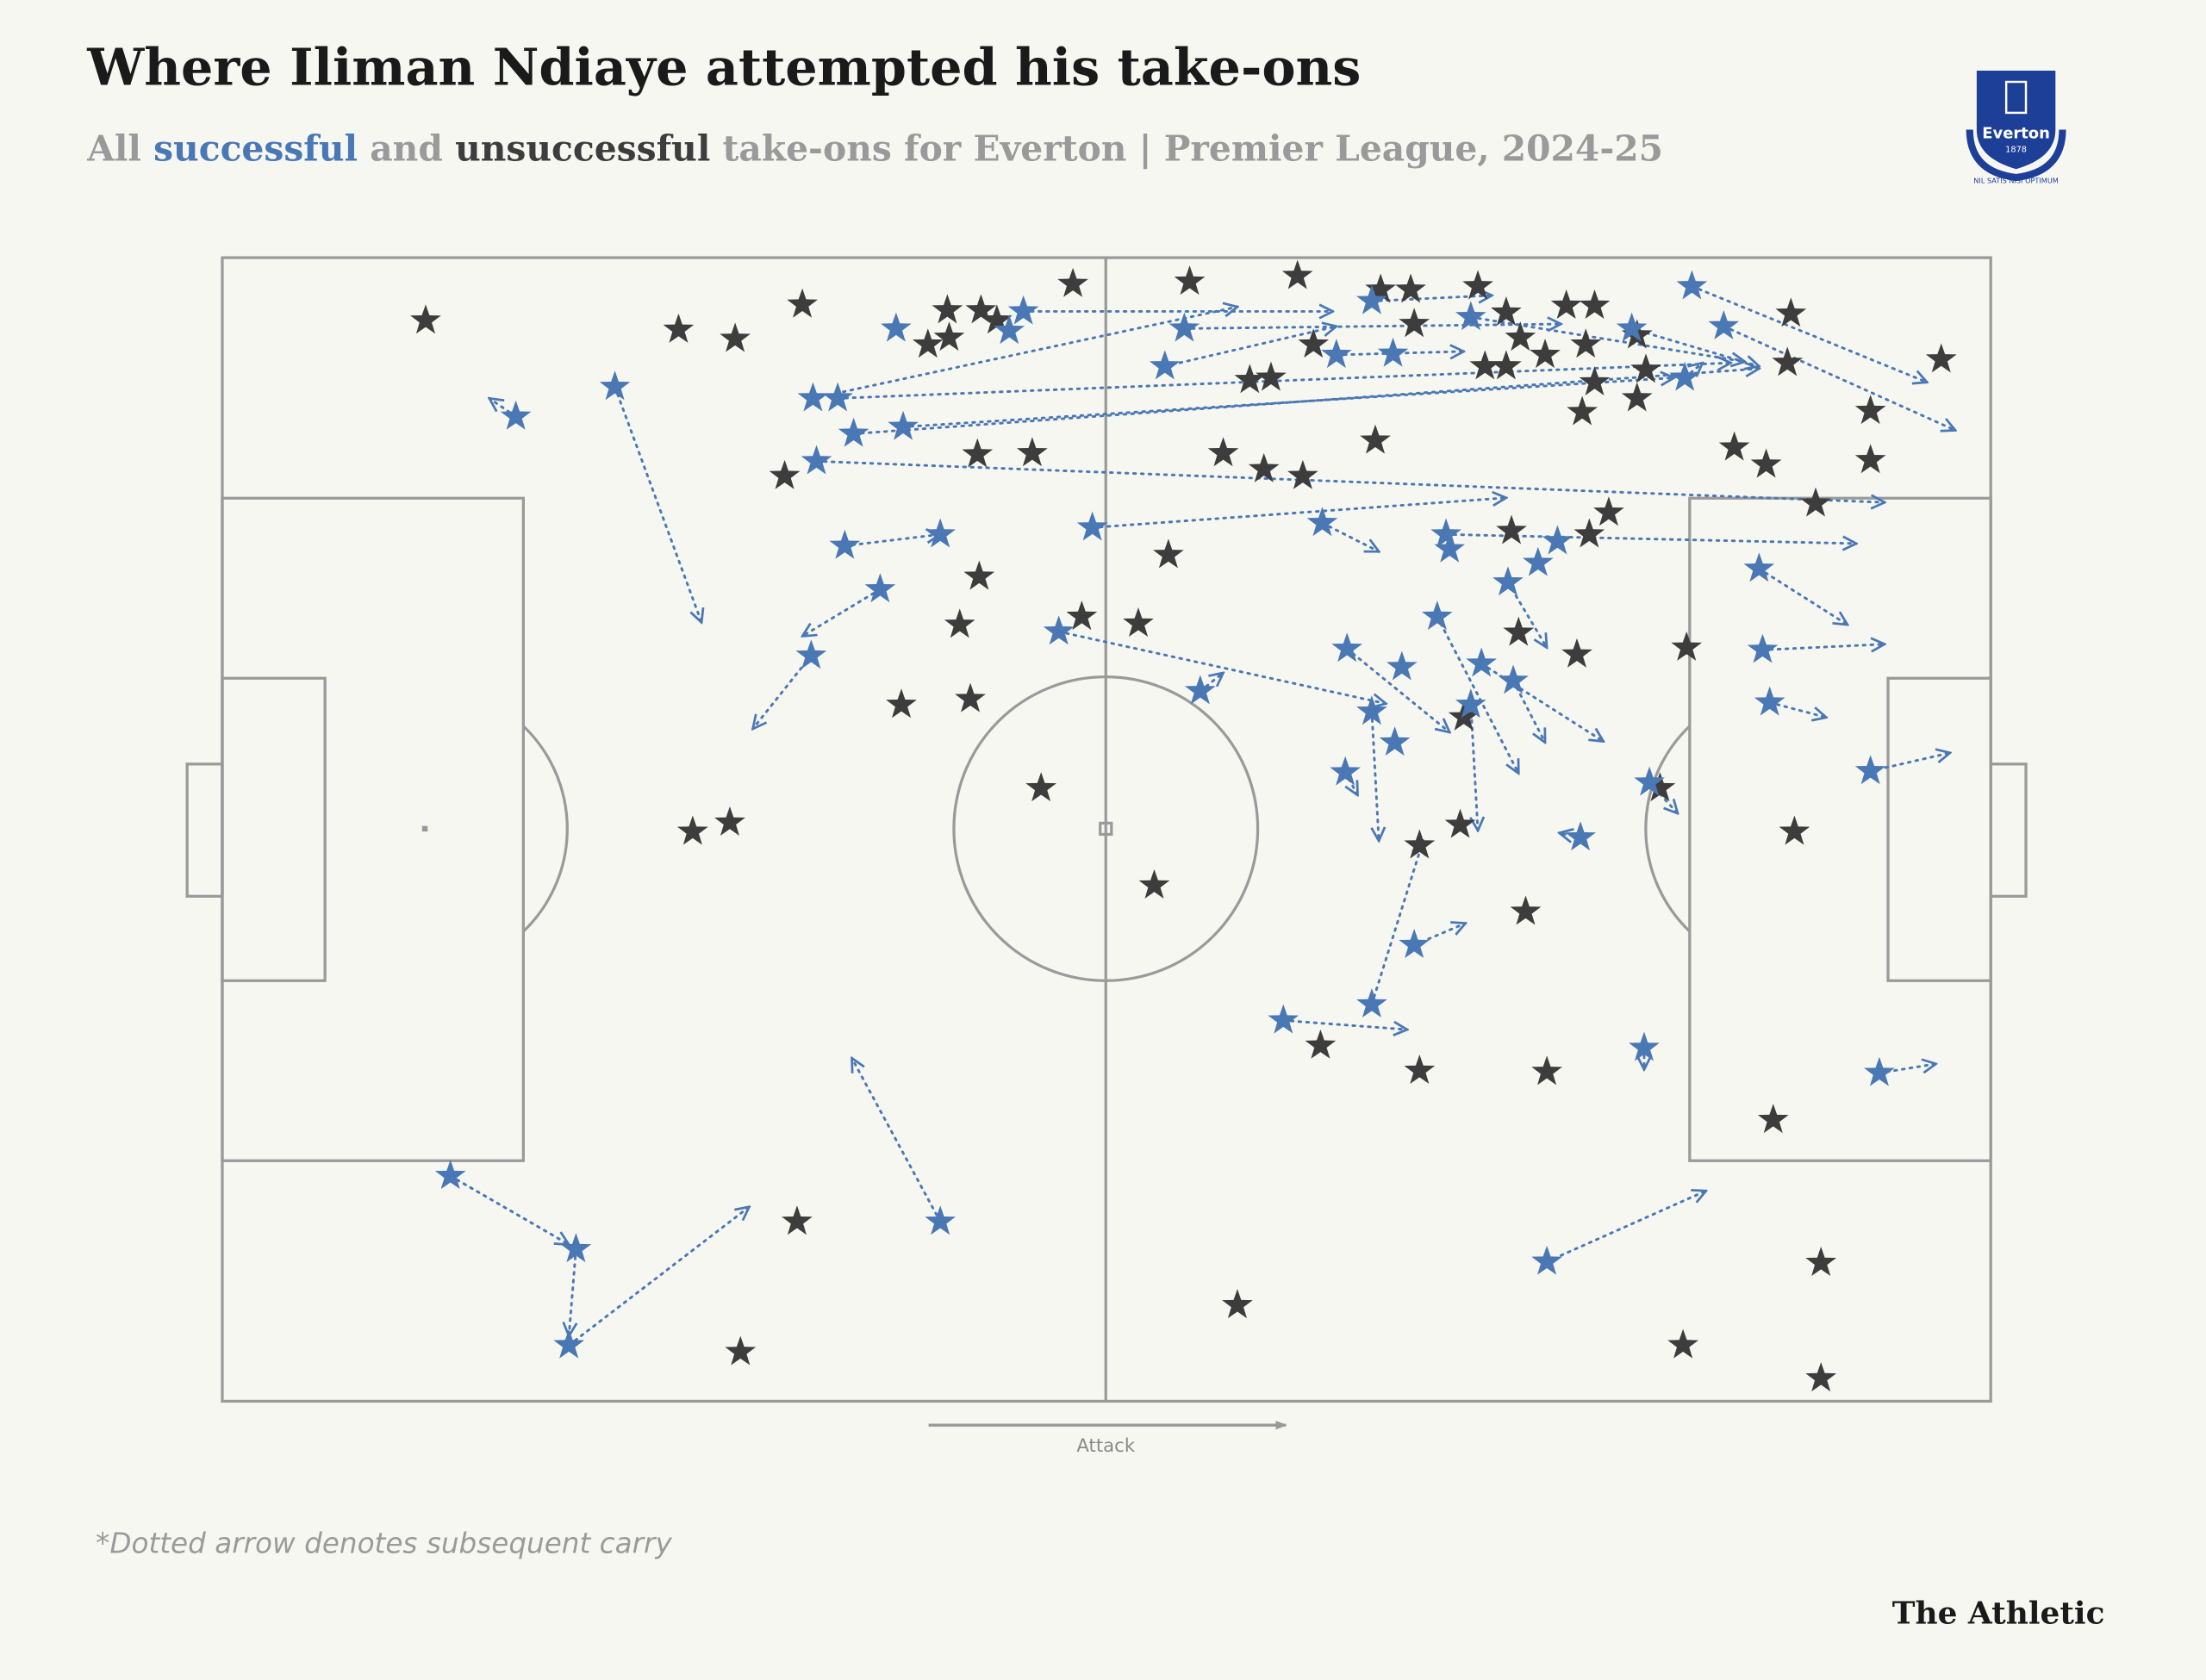  Describe the element at coordinates (406, 149) in the screenshot. I see `subtitle-text: and` at that location.